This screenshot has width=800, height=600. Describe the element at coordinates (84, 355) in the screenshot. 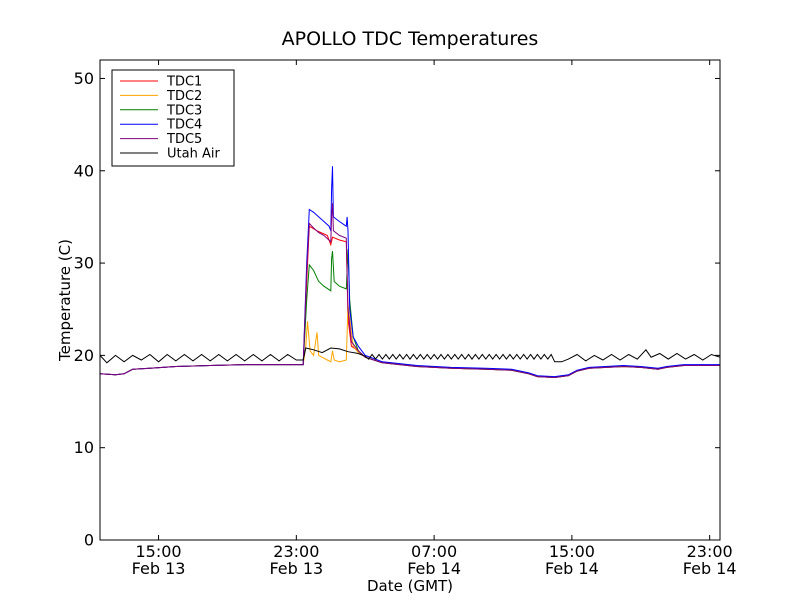

I see `y-tick-label: 20` at that location.